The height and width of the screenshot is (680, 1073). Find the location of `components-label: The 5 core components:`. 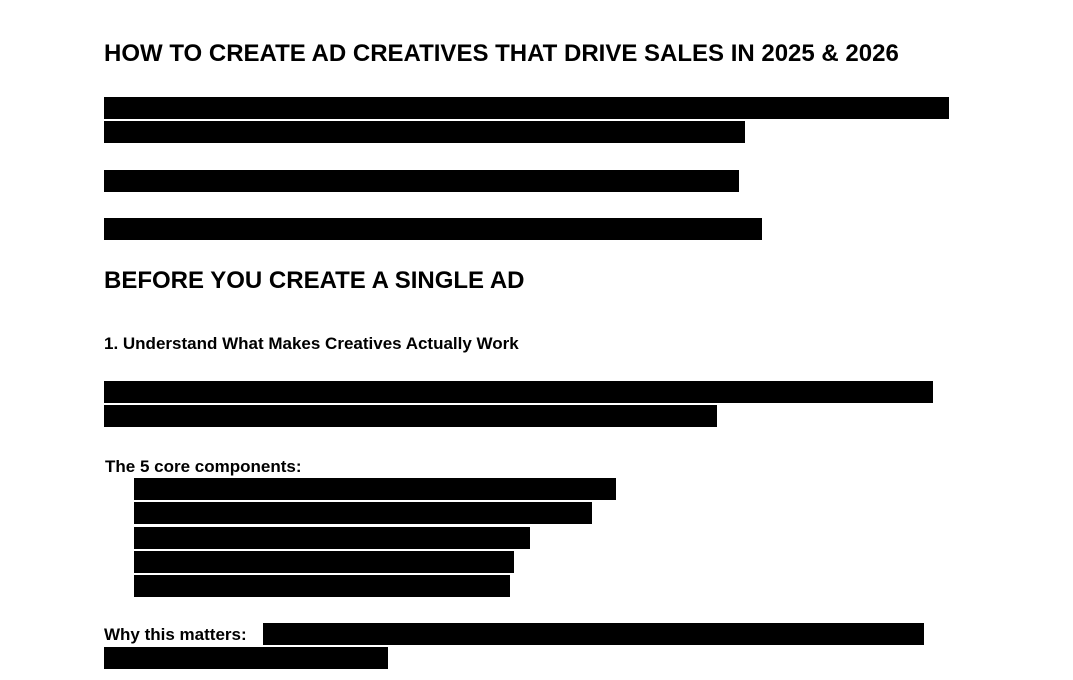

components-label: The 5 core components: is located at coordinates (203, 466).